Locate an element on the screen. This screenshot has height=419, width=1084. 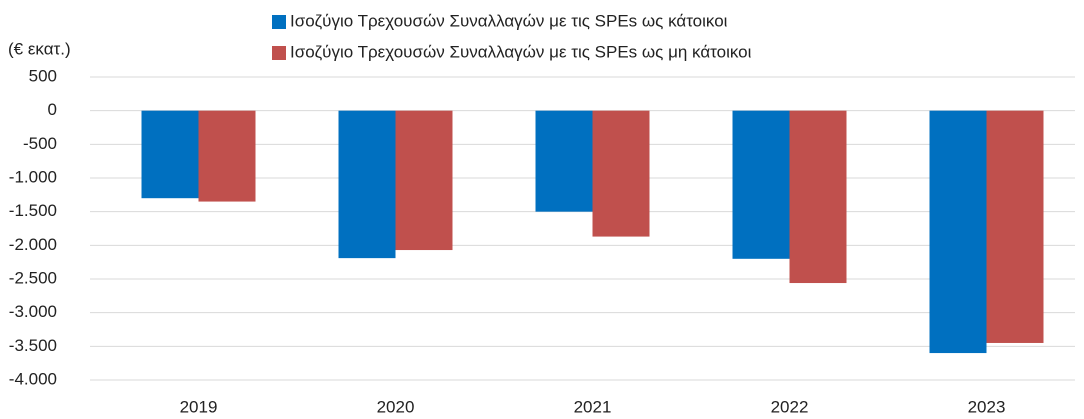
y-tick-label: -1.000 is located at coordinates (33, 176).